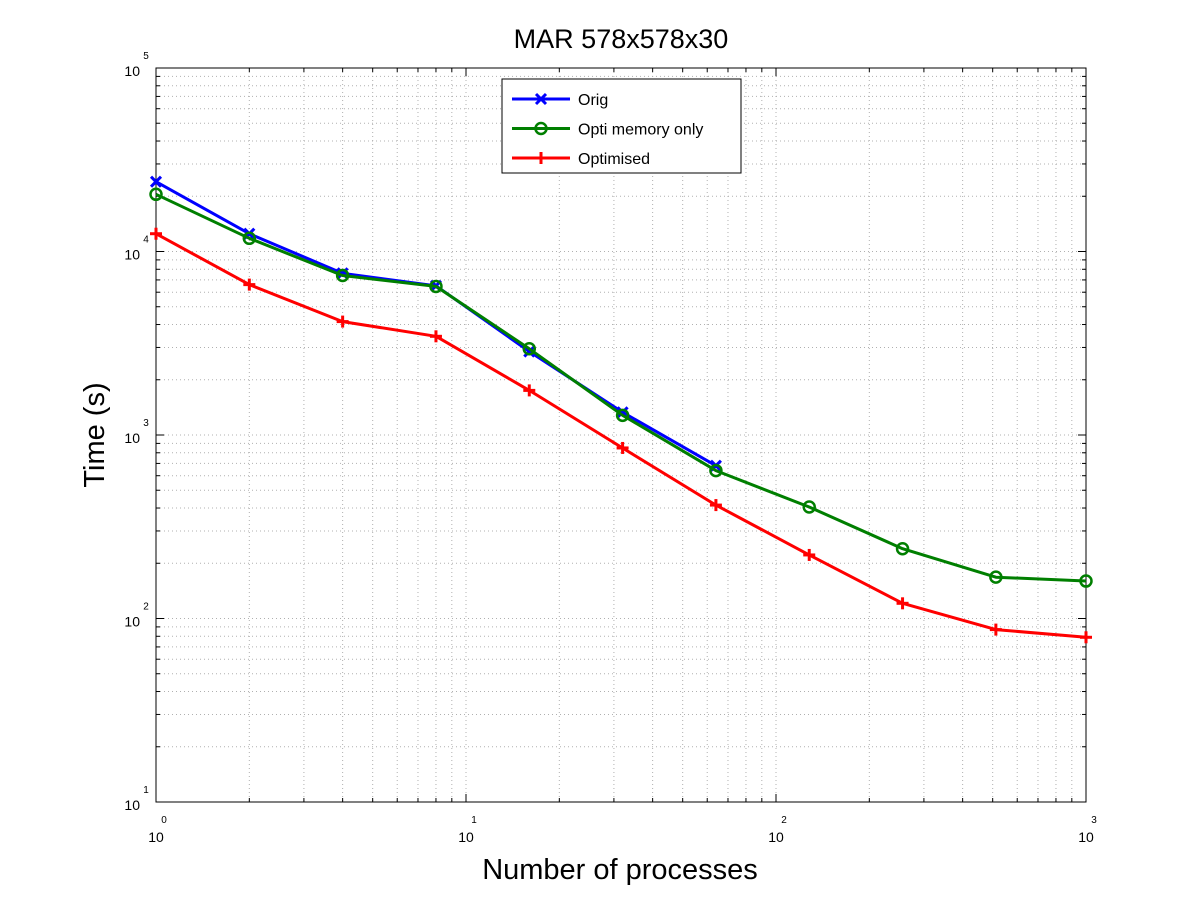 The width and height of the screenshot is (1200, 901). I want to click on data-point-orig, so click(156, 181).